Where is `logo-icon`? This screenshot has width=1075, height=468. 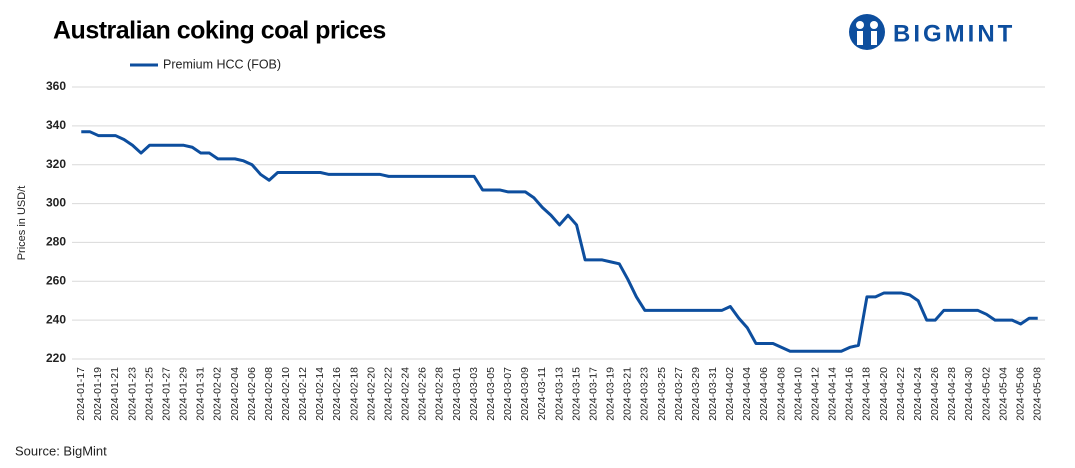 logo-icon is located at coordinates (867, 32).